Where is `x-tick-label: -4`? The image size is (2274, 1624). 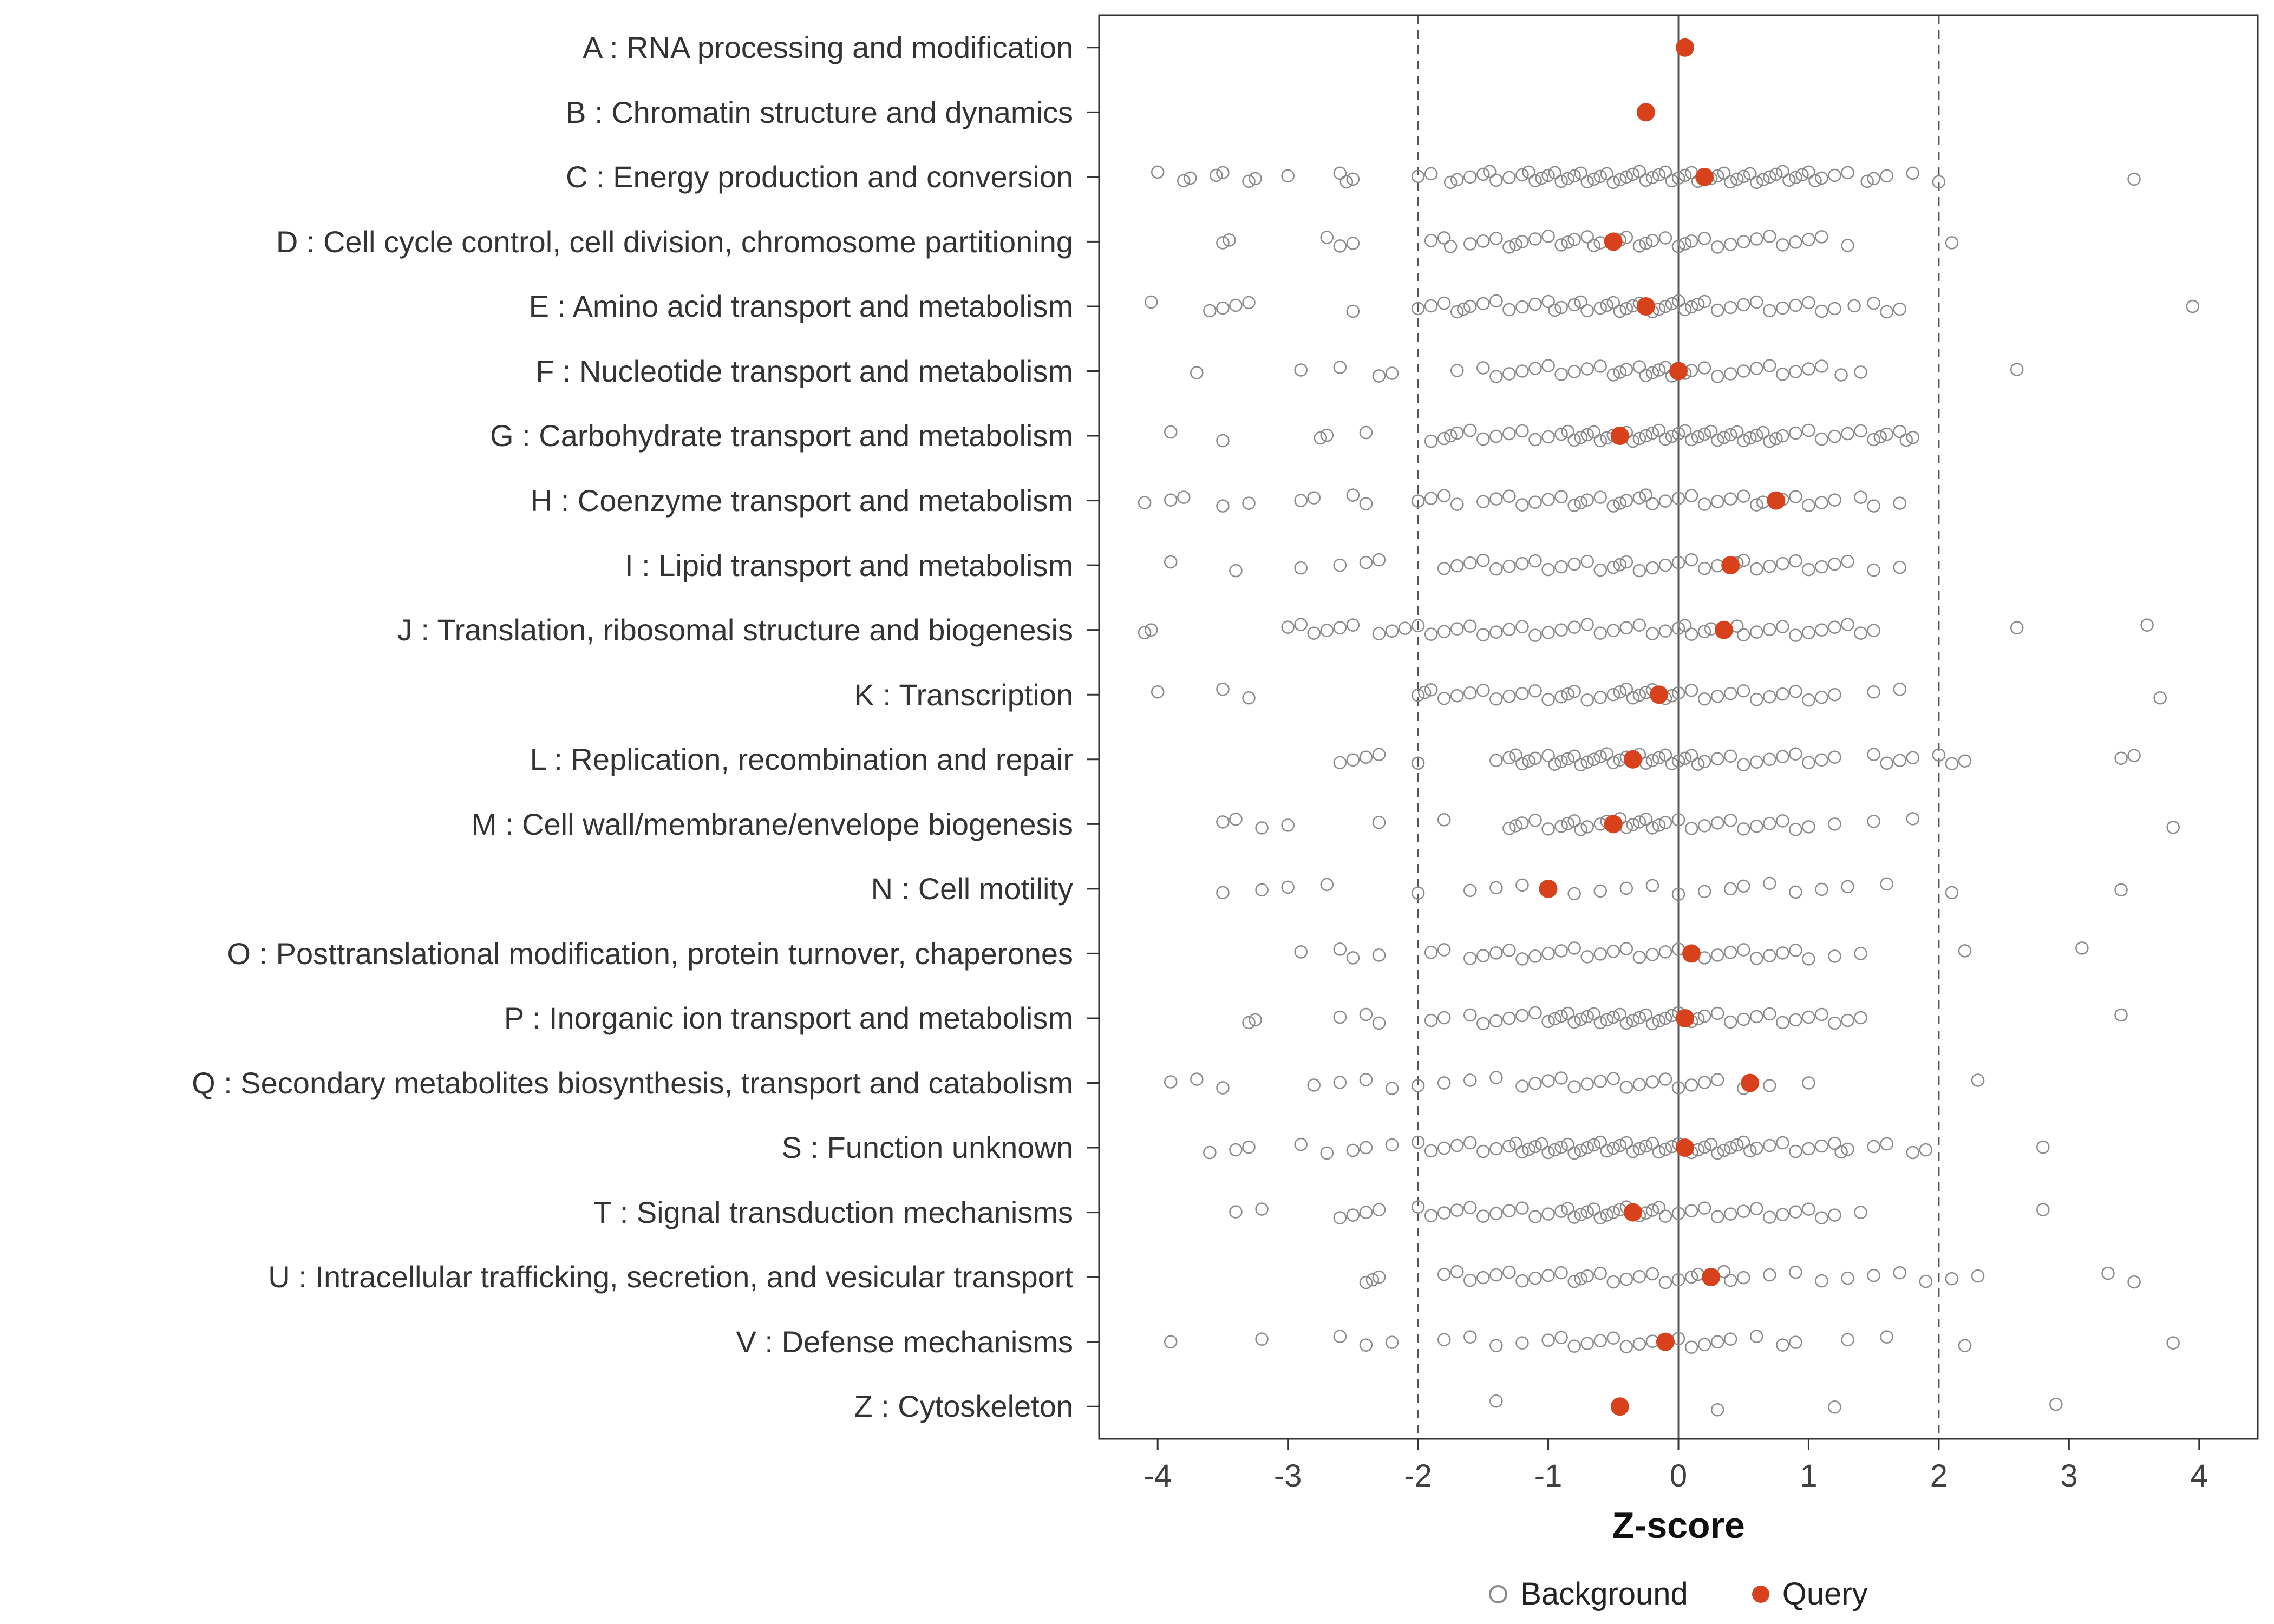
x-tick-label: -4 is located at coordinates (1158, 1476).